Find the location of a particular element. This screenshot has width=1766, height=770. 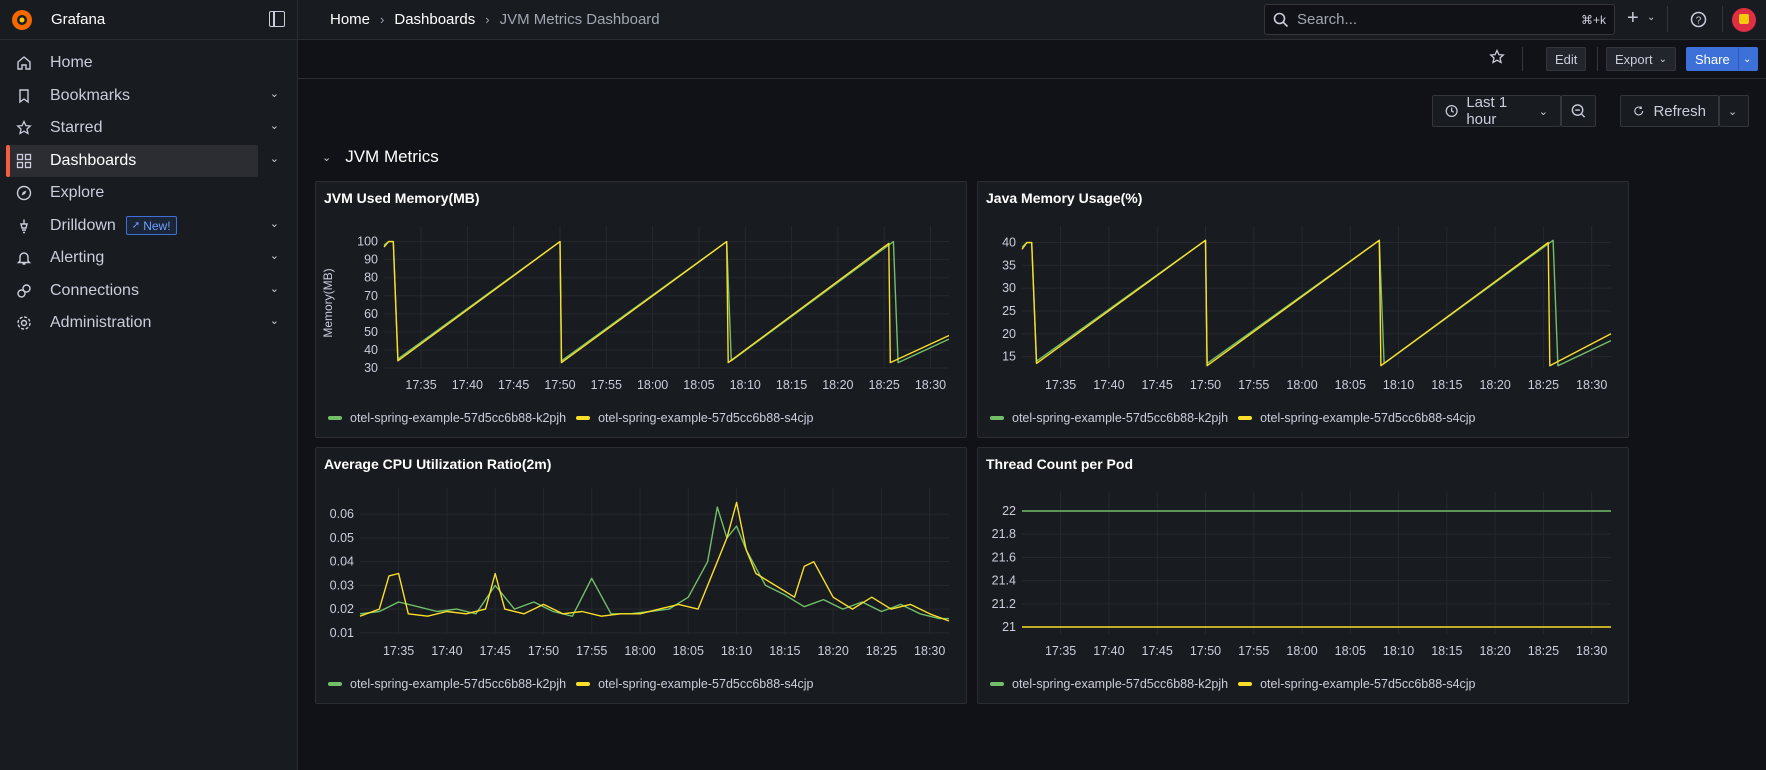

y-tick-label: 0.02 is located at coordinates (342, 609).